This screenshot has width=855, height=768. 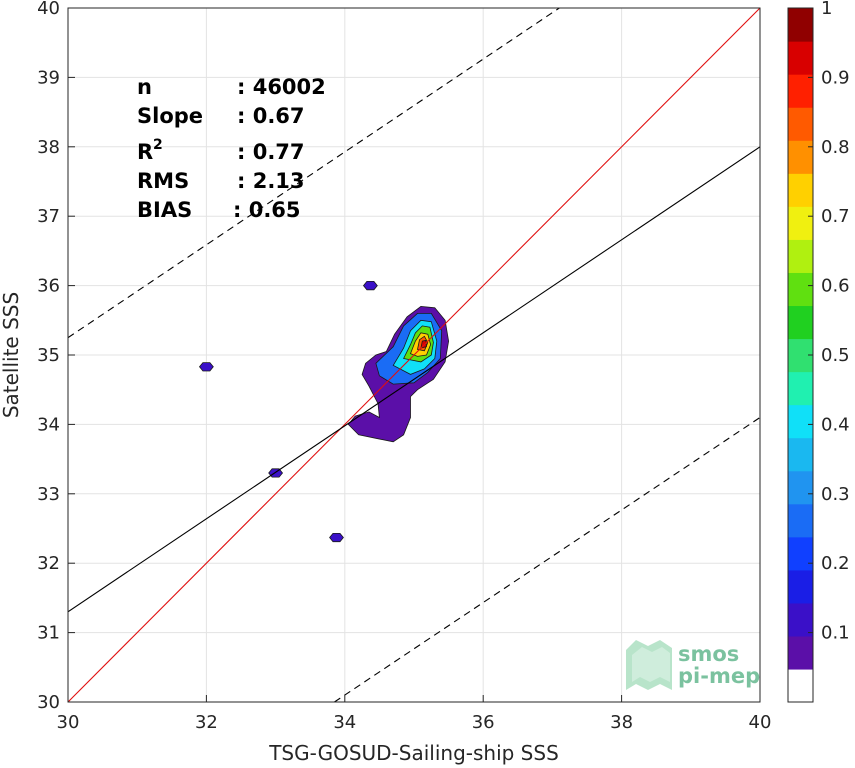 I want to click on stat-n-label: n, so click(x=144, y=87).